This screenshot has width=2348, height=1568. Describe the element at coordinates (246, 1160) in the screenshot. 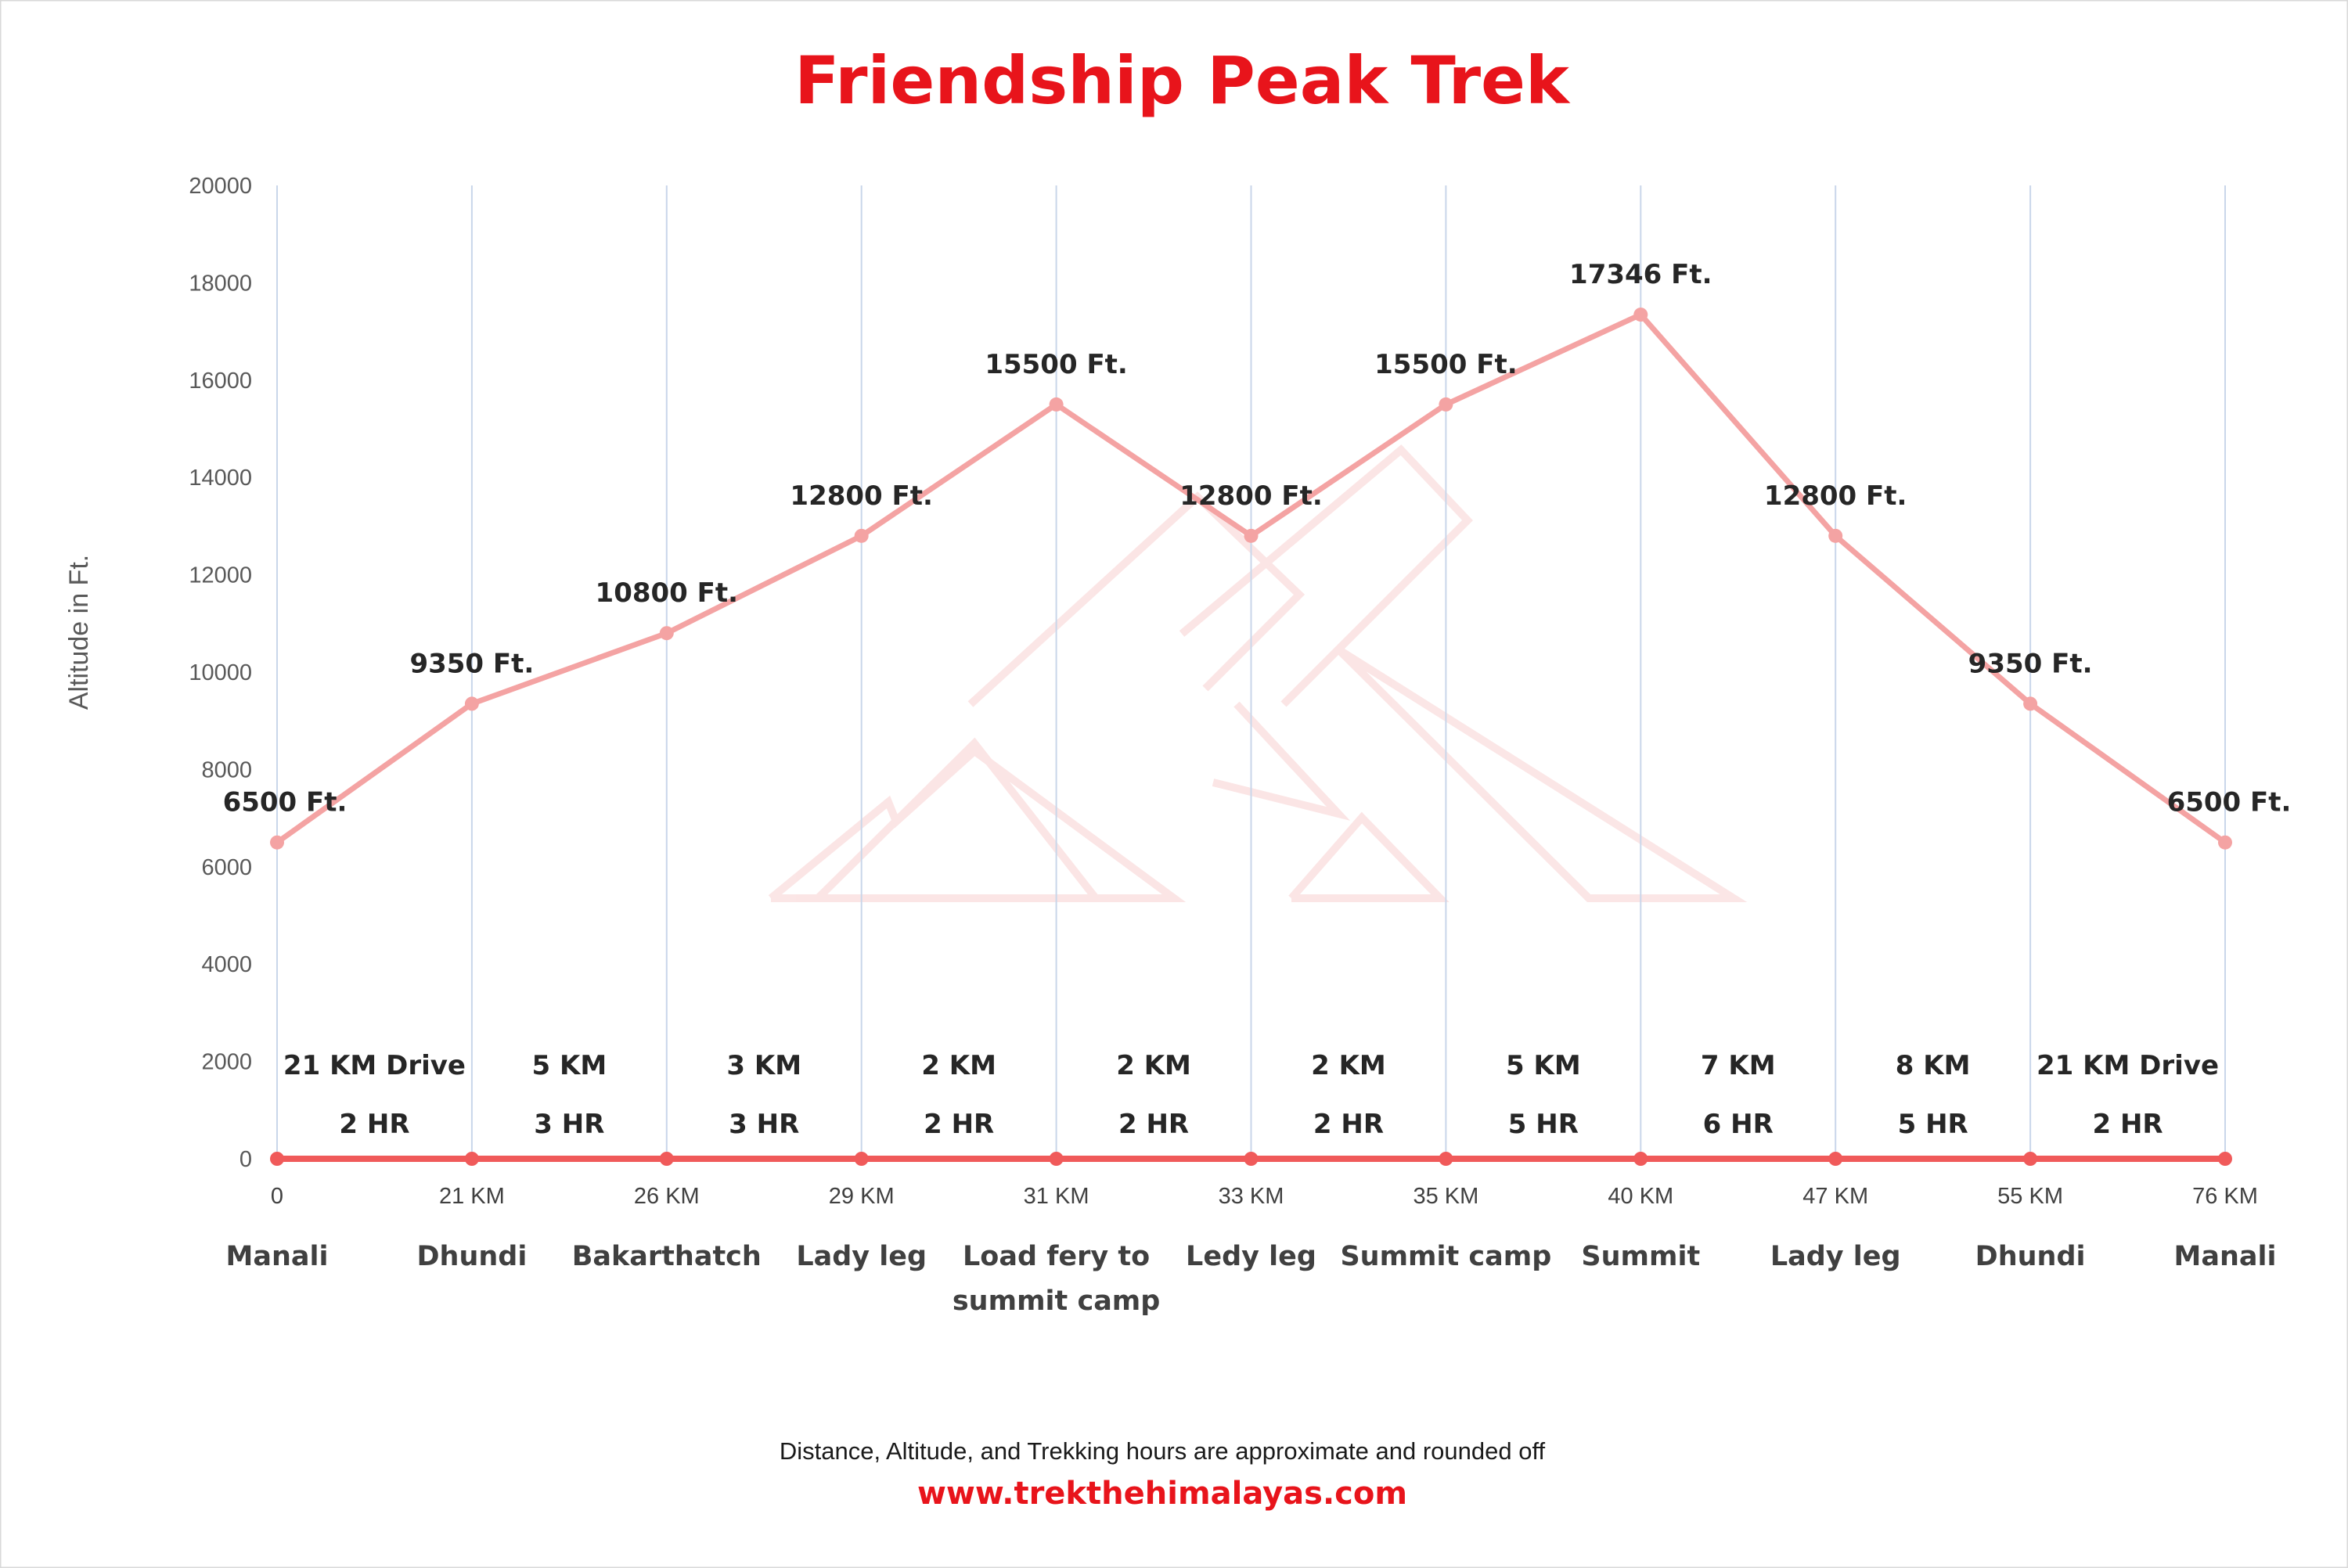

I see `y-tick-label: 0` at that location.